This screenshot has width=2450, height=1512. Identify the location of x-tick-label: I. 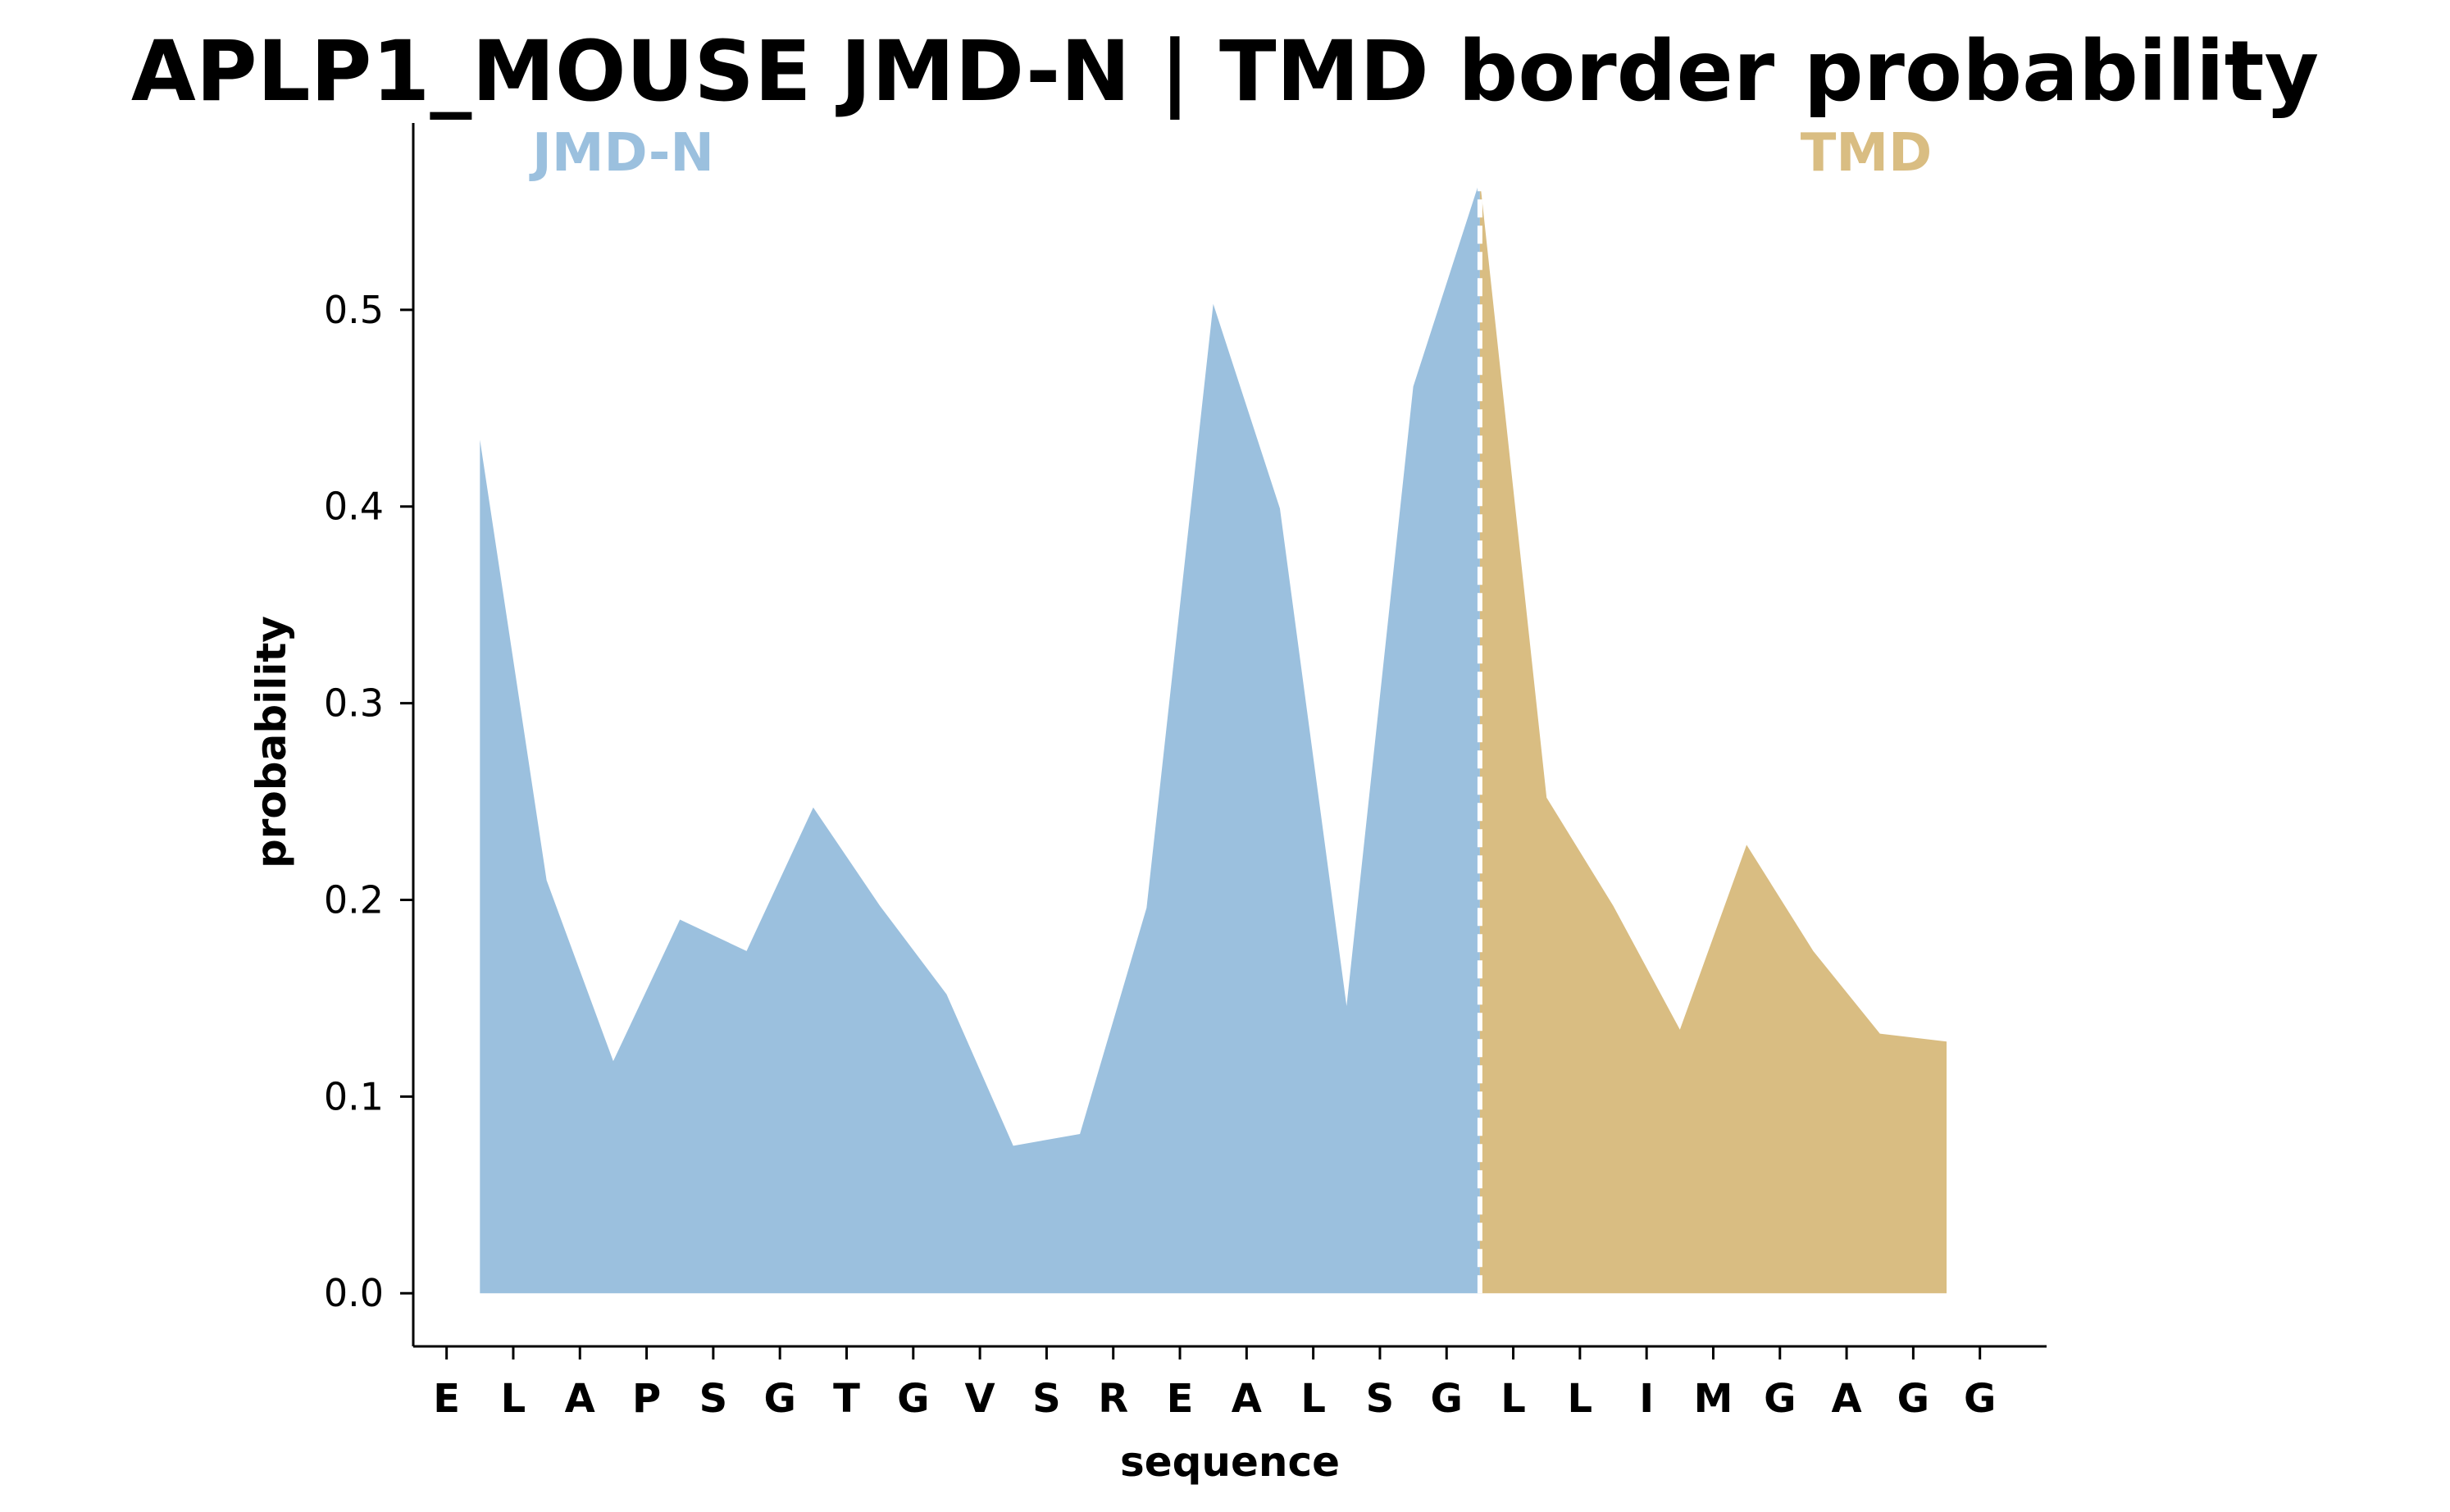
(1646, 1399).